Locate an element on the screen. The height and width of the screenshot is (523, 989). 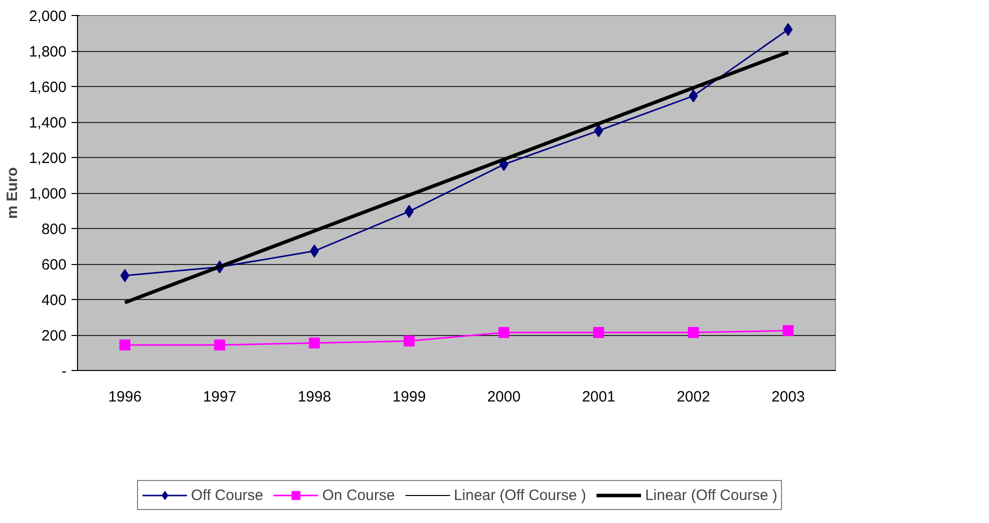
x-tick-label: 2002 is located at coordinates (693, 397).